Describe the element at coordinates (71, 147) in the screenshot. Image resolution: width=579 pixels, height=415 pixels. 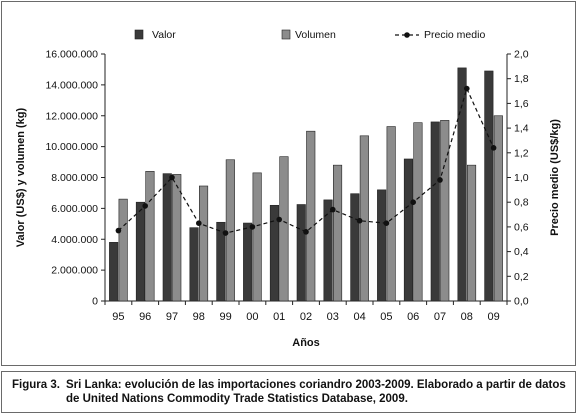
I see `y-left-tick-label: 10.000.000` at that location.